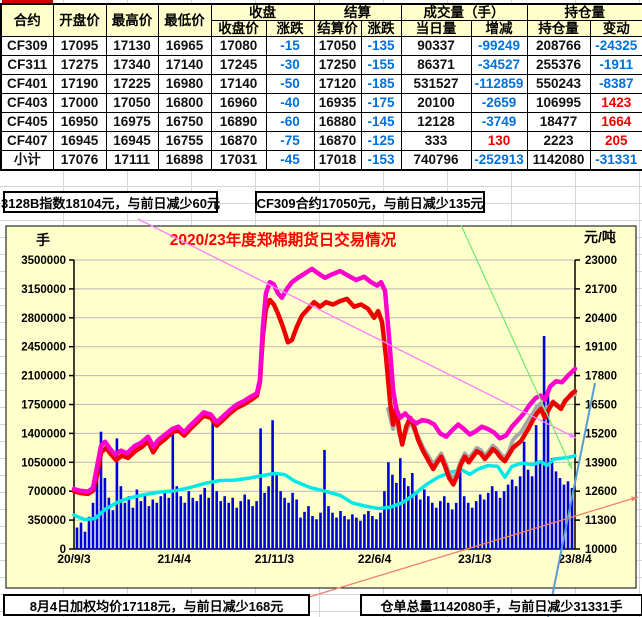 This screenshot has width=642, height=617. What do you see at coordinates (290, 46) in the screenshot?
I see `value-cell: -15` at bounding box center [290, 46].